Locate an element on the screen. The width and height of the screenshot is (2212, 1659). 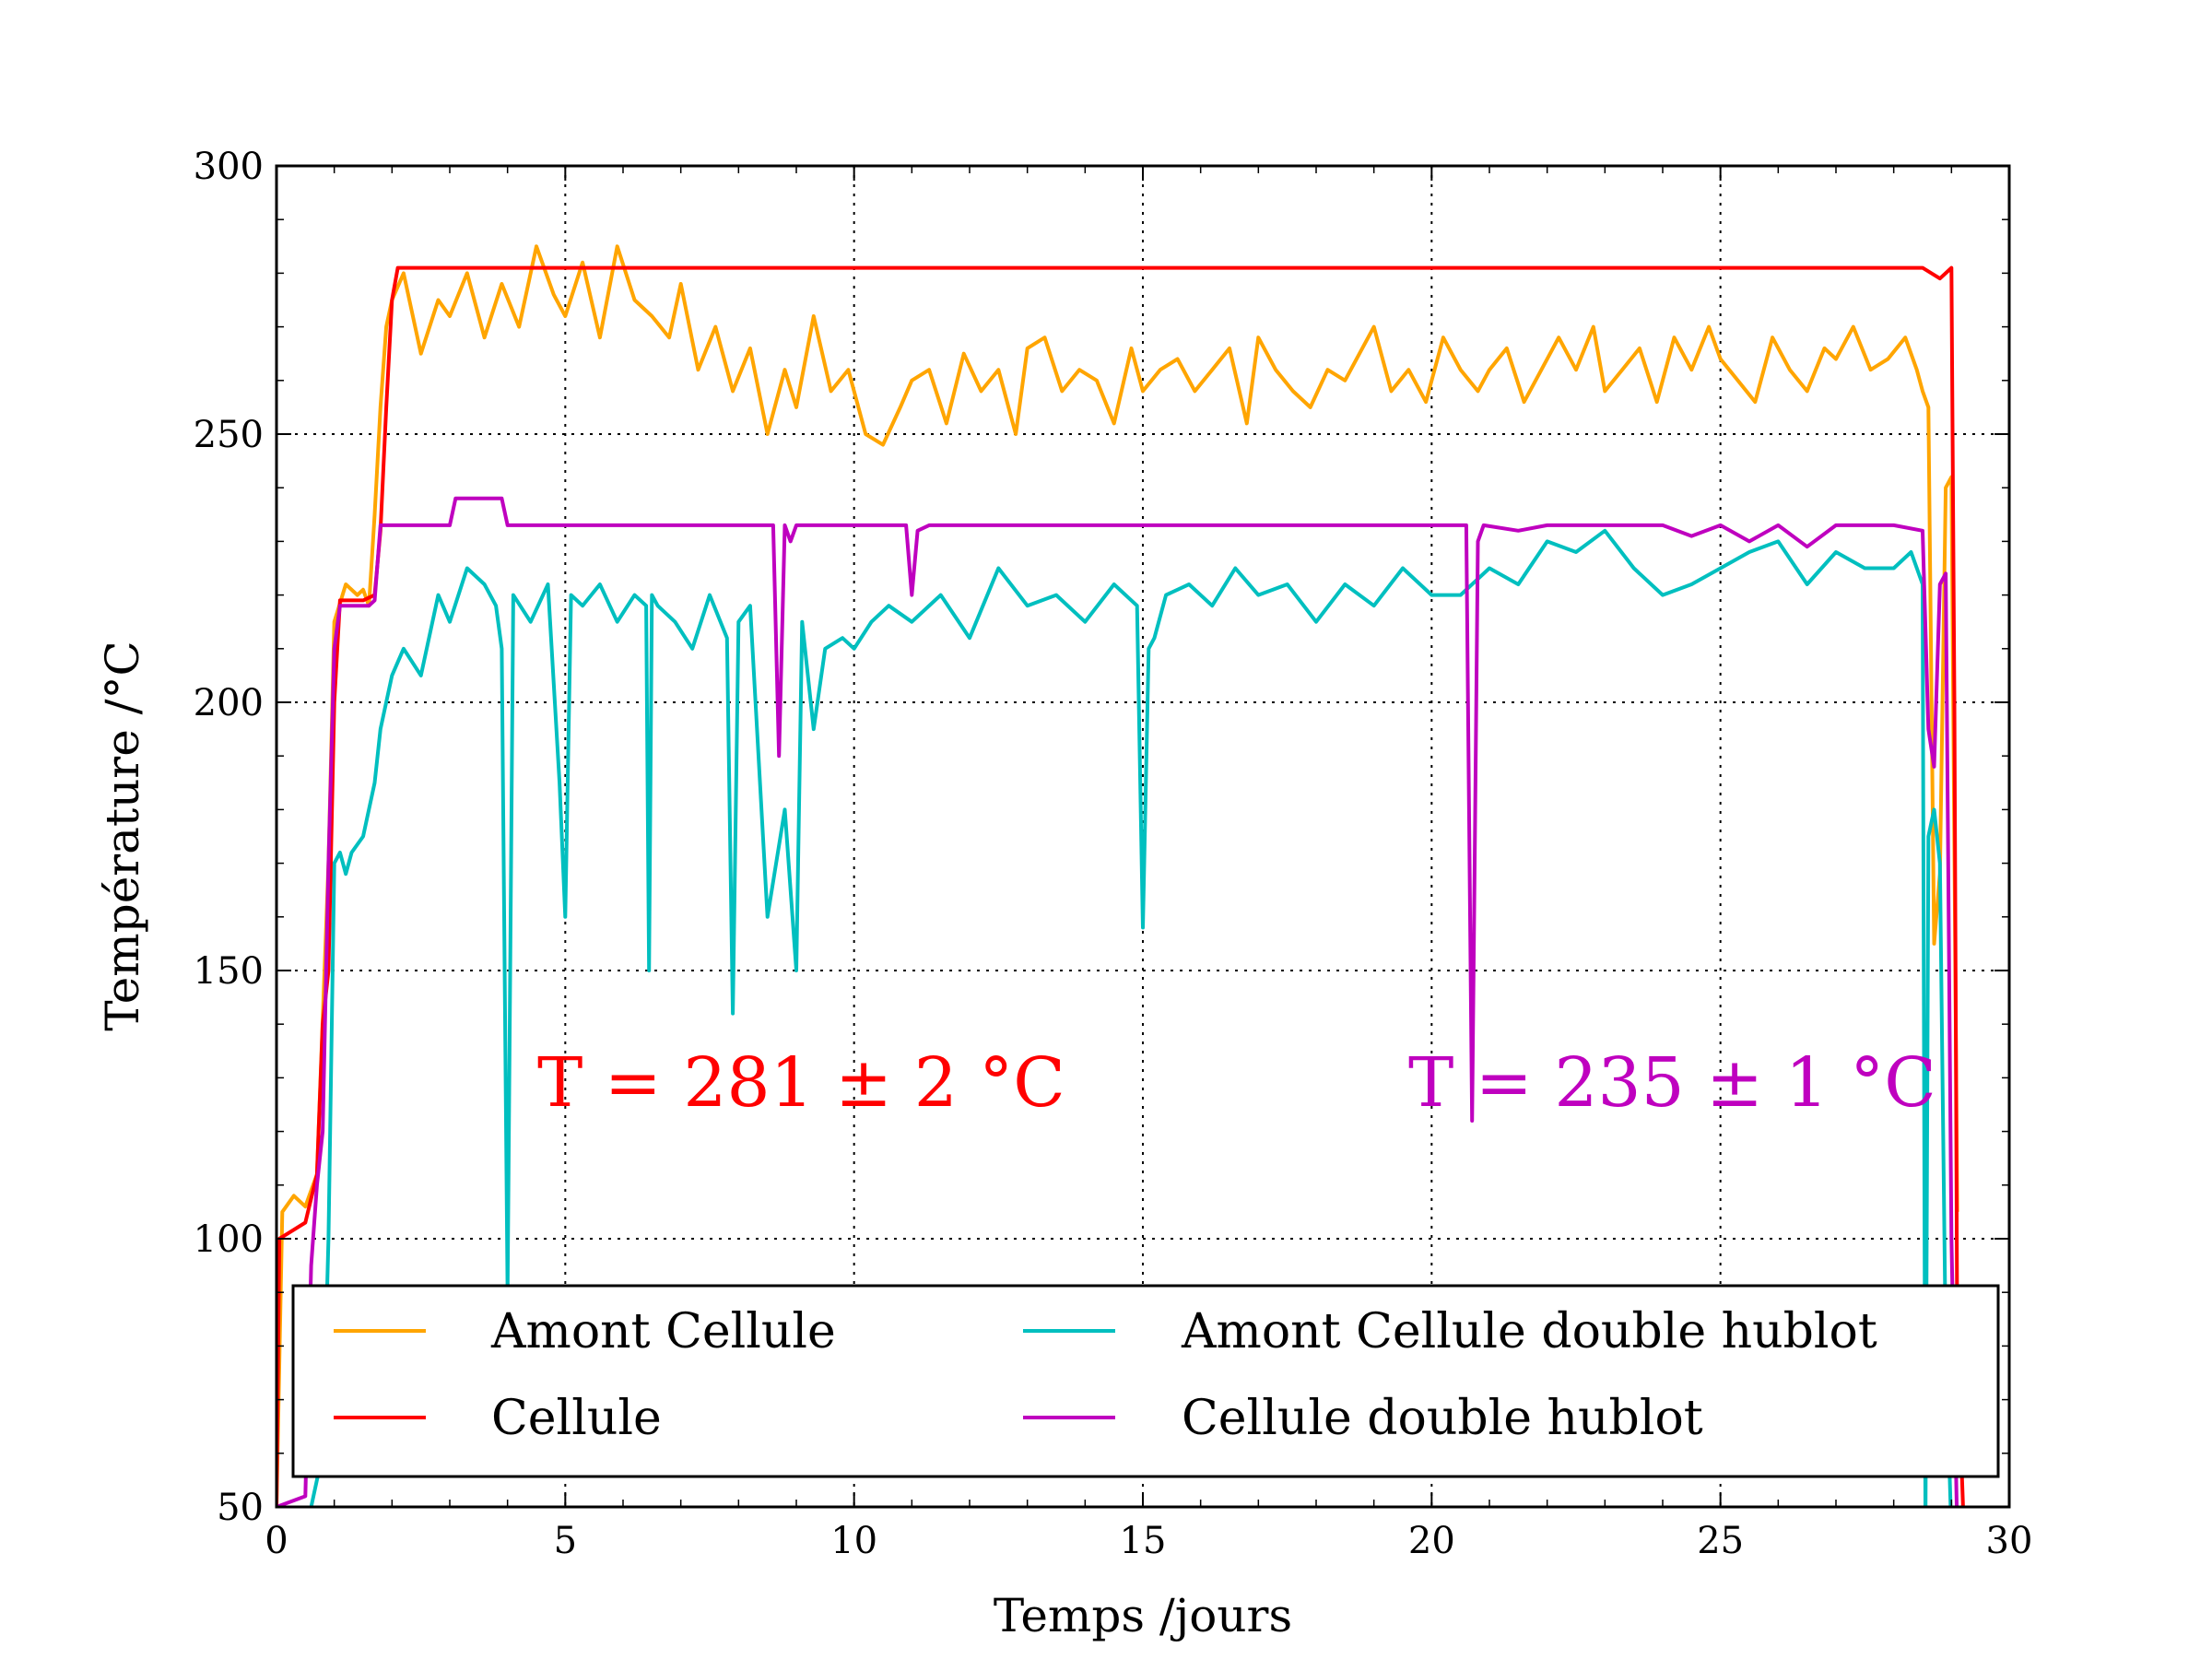
annotation-cellule-double-hublot: T = 235 ± 1 °C is located at coordinates (1672, 1083).